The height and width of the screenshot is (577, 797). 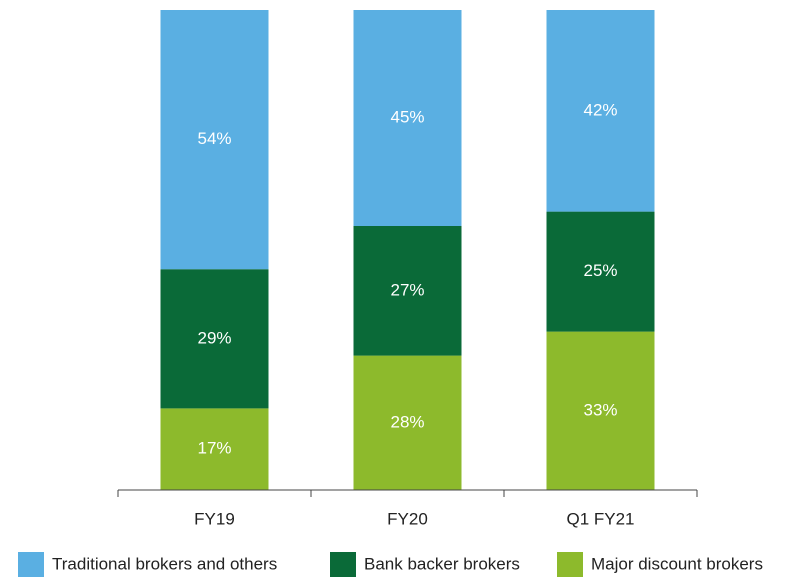 What do you see at coordinates (600, 518) in the screenshot?
I see `x-tick-label: Q1 FY21` at bounding box center [600, 518].